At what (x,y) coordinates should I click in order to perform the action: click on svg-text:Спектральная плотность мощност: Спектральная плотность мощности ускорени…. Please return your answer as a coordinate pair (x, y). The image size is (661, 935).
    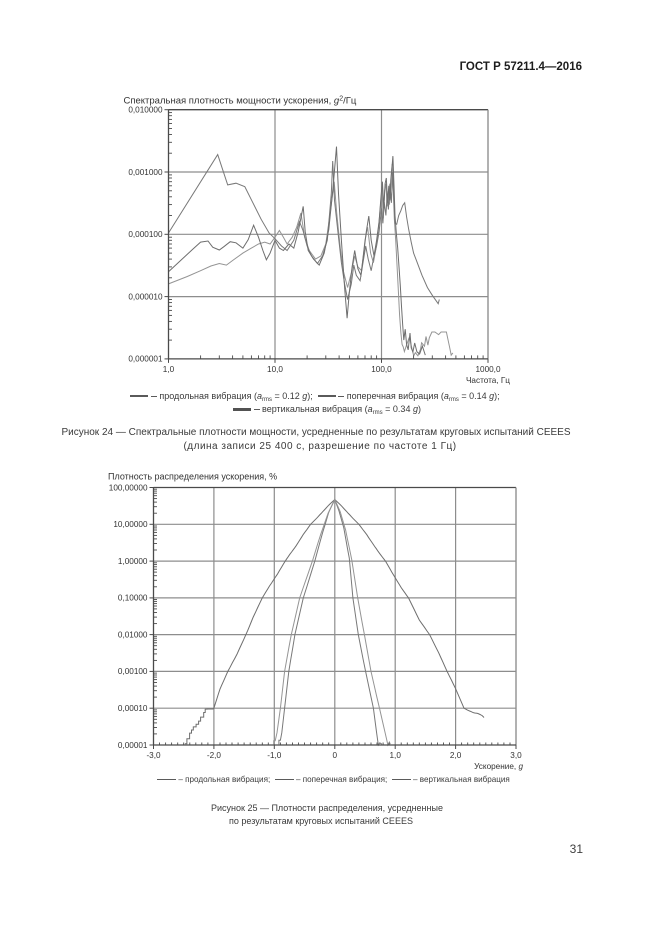
    Looking at the image, I should click on (240, 101).